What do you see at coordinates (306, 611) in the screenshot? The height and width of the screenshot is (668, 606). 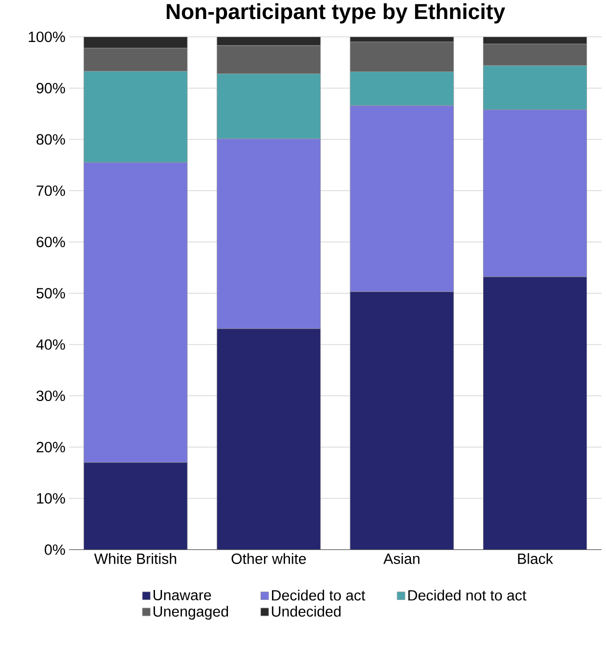 I see `legend-label: Undecided` at bounding box center [306, 611].